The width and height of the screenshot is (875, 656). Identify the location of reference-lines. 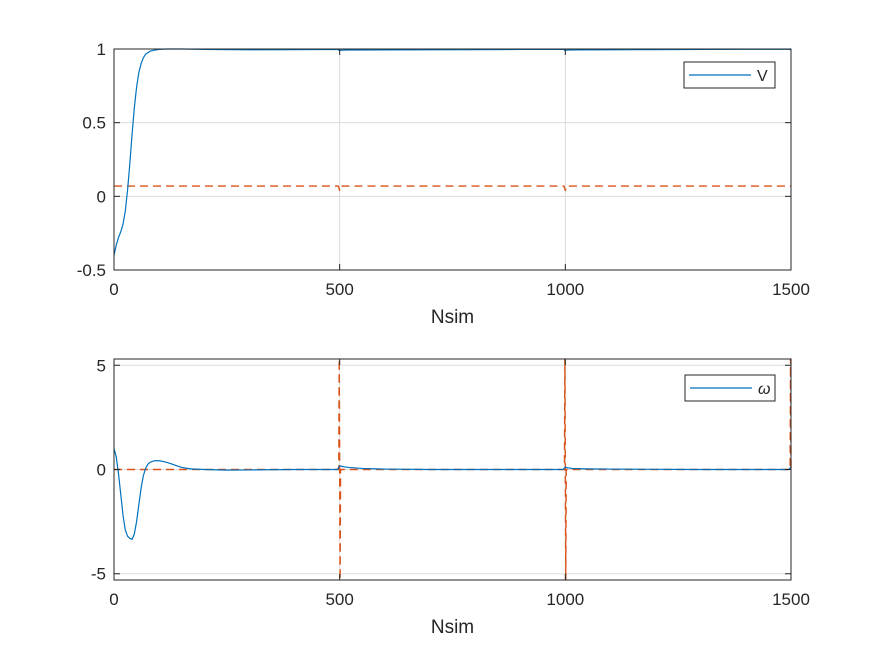
(452, 188).